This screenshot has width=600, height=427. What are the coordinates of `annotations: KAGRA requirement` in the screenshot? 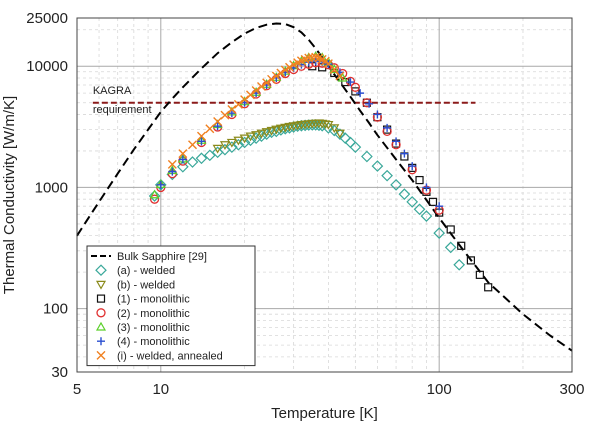 It's located at (122, 100).